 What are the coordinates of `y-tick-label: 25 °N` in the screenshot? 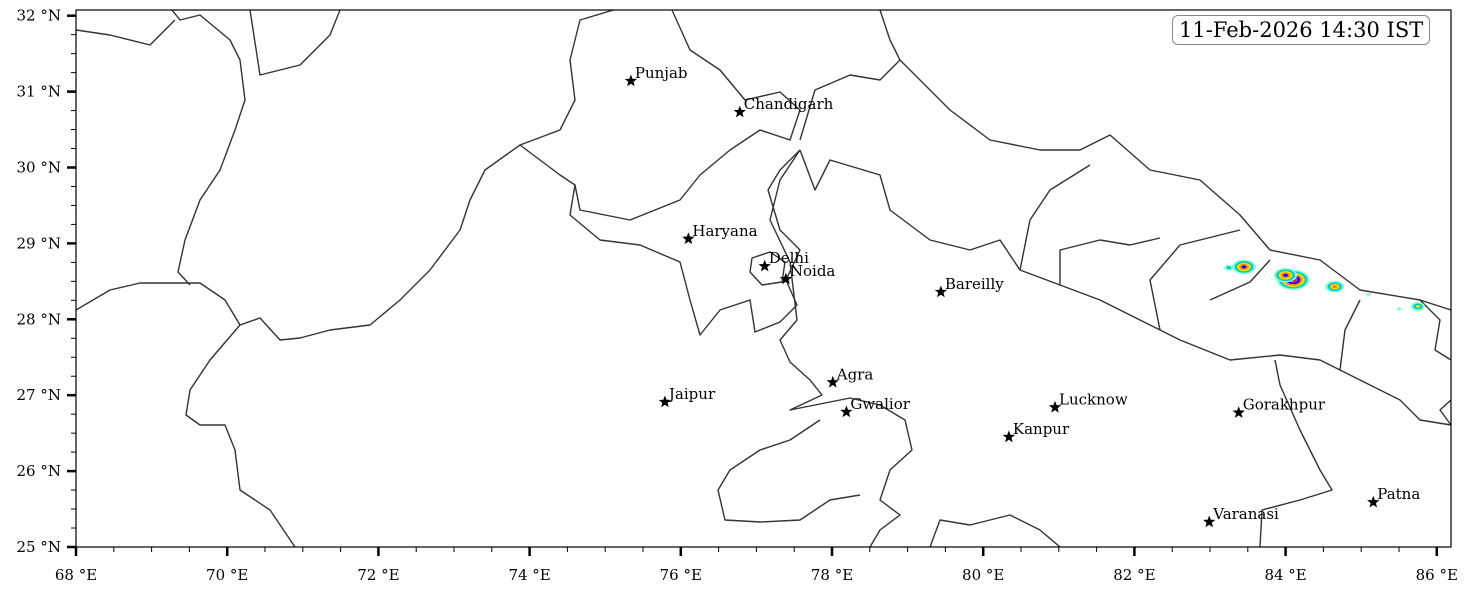 It's located at (39, 547).